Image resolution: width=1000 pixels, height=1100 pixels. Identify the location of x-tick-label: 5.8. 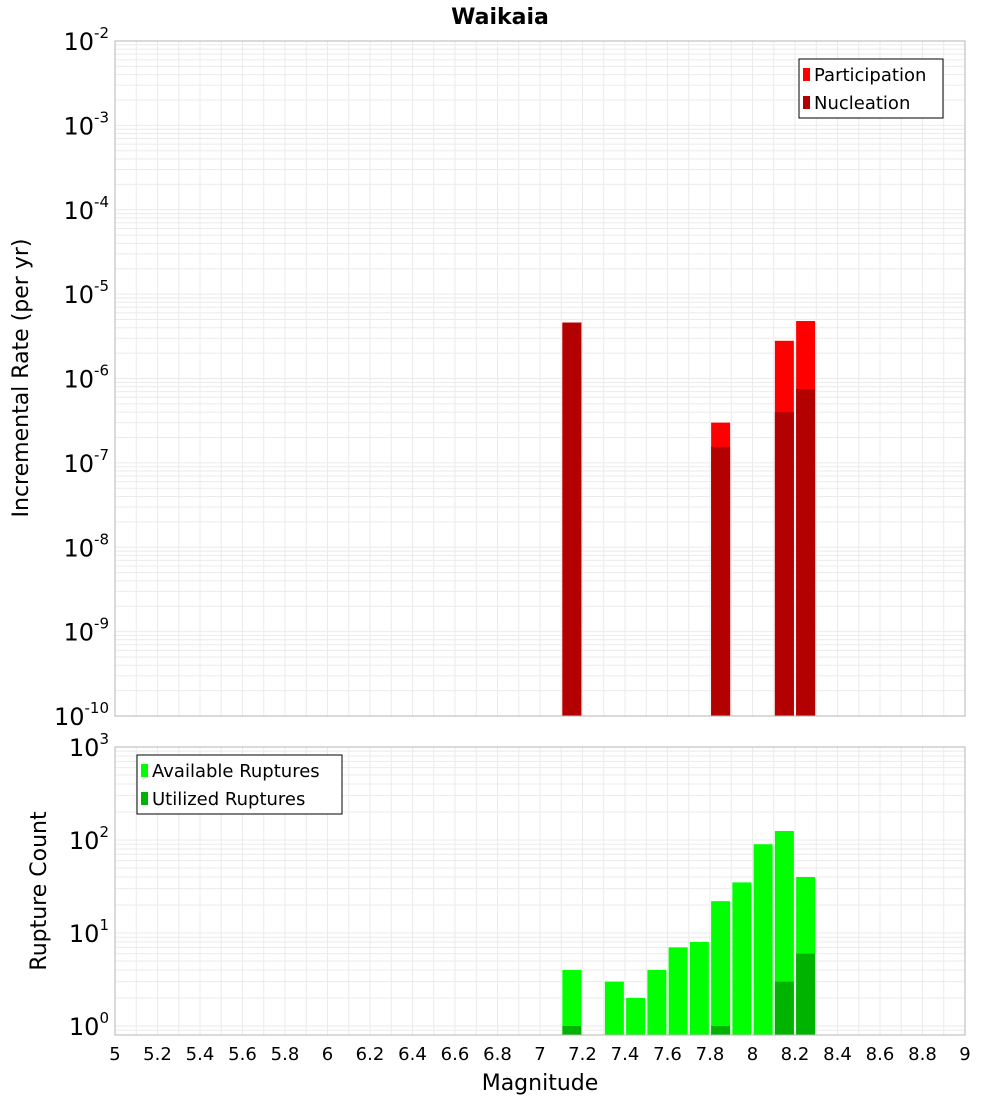
(285, 1054).